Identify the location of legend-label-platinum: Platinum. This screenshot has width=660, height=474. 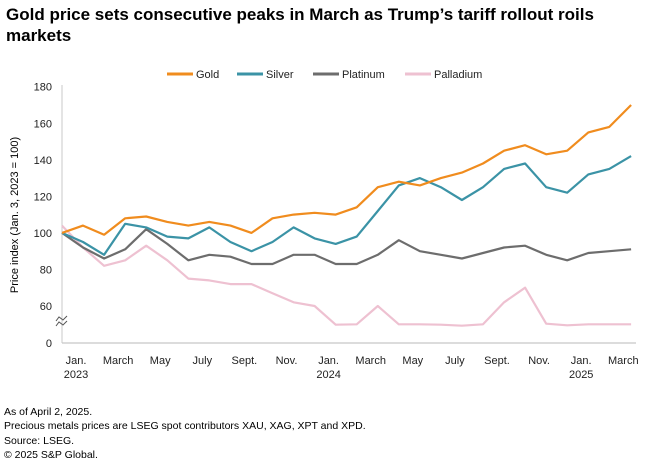
(363, 75).